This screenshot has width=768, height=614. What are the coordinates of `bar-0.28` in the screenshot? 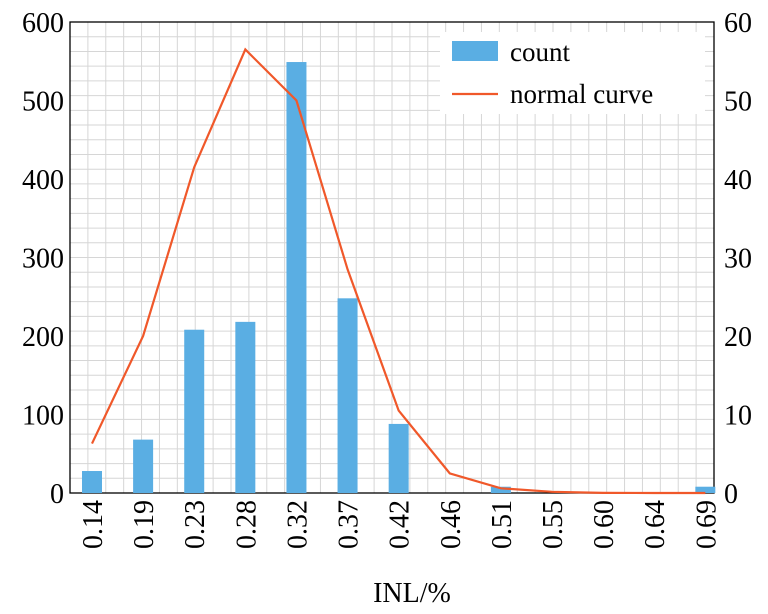 It's located at (245, 407).